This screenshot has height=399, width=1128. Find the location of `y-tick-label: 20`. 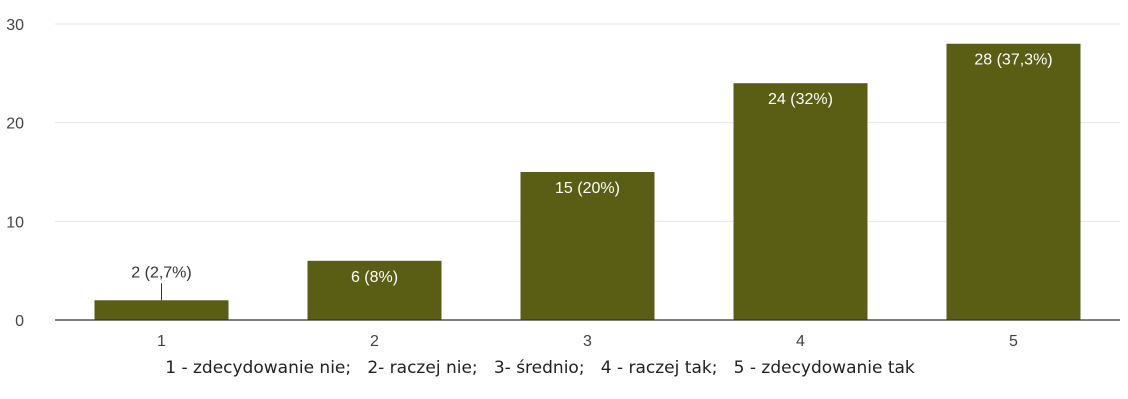

y-tick-label: 20 is located at coordinates (15, 124).